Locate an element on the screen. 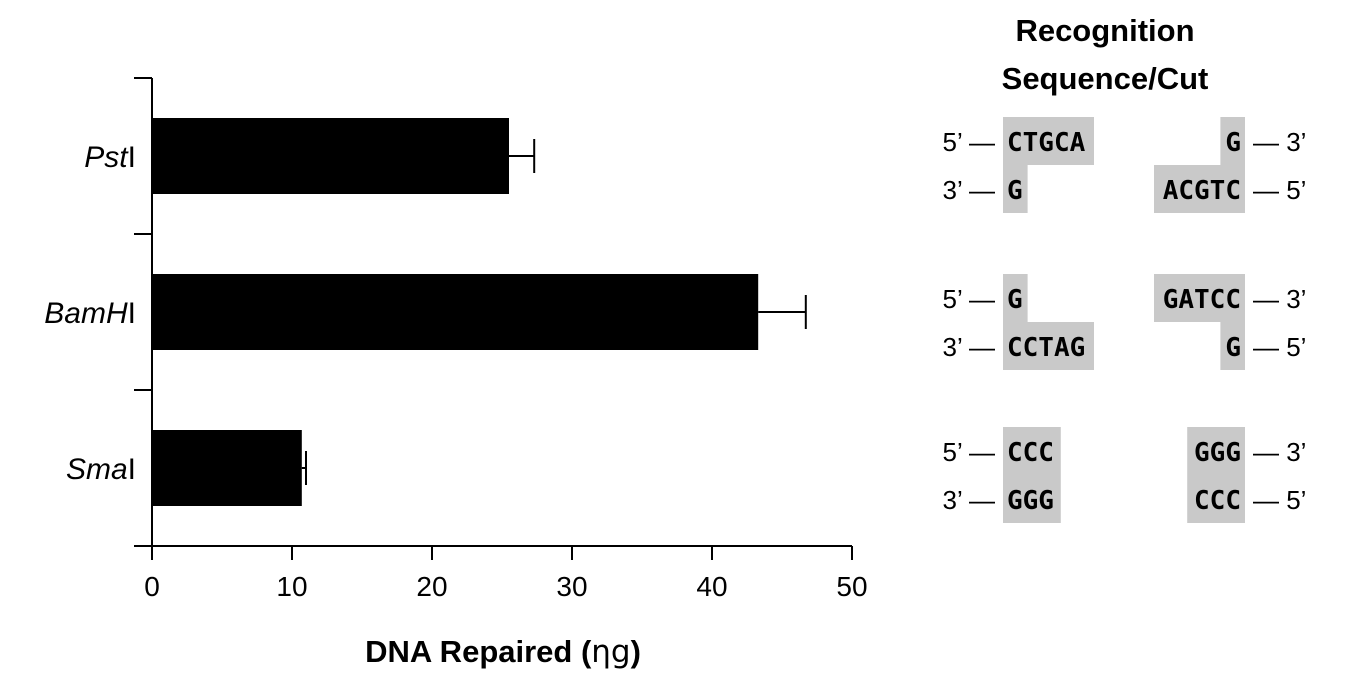  seq-highlight-1-bottom-right is located at coordinates (1232, 346).